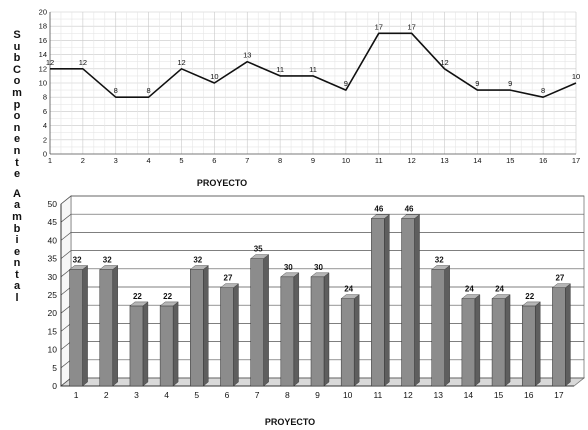  Describe the element at coordinates (17, 205) in the screenshot. I see `y-axis-title-letter: a` at that location.